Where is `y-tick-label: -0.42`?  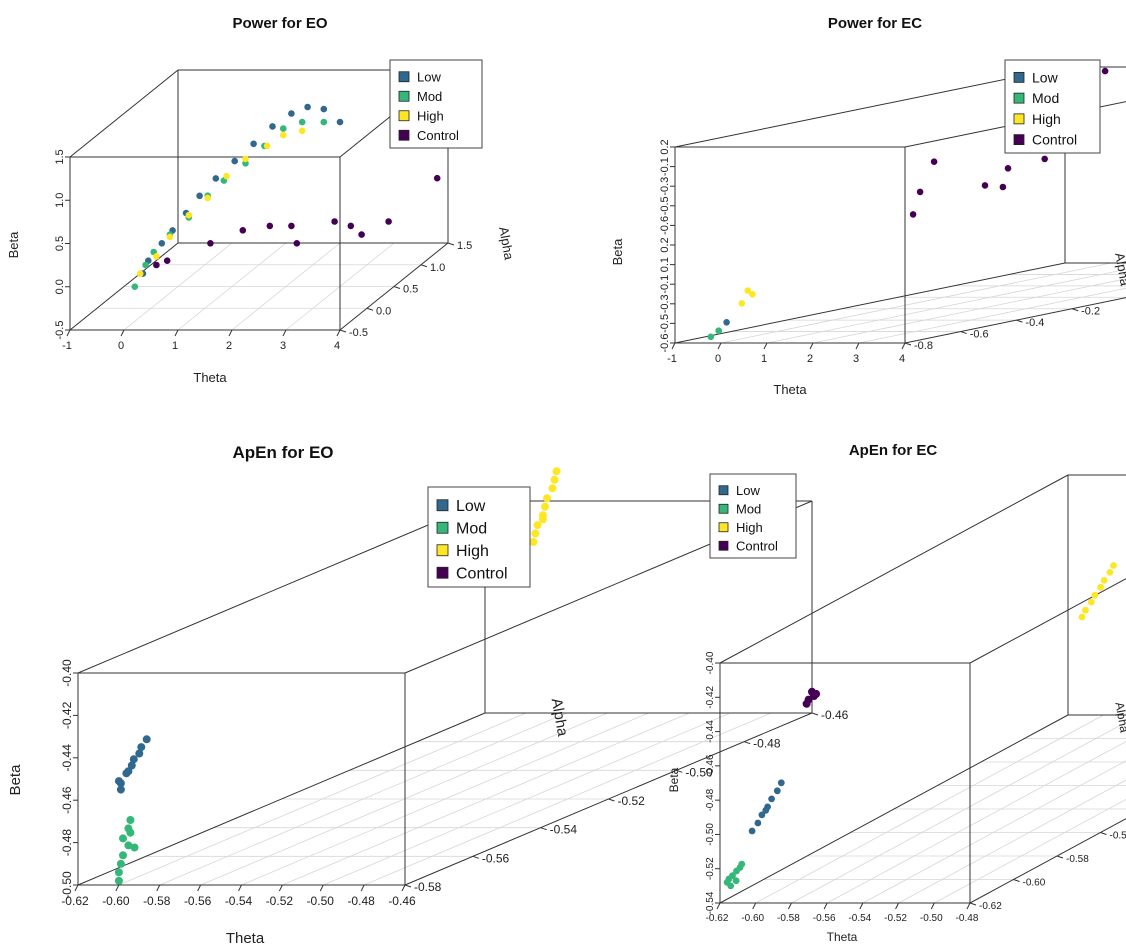
y-tick-label: -0.42 is located at coordinates (710, 696).